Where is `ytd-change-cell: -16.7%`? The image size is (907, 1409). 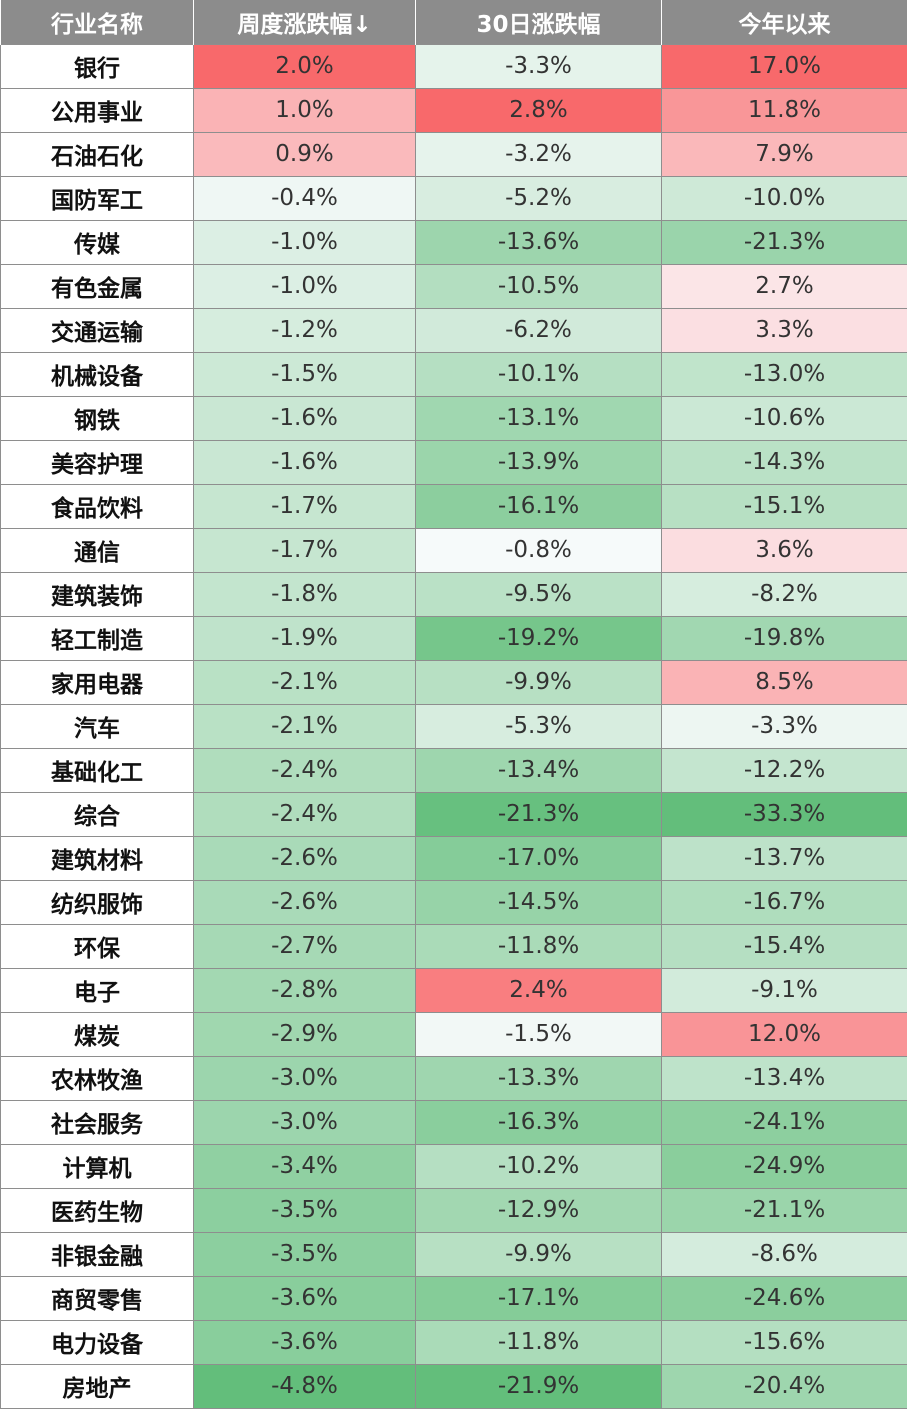
ytd-change-cell: -16.7% is located at coordinates (784, 902).